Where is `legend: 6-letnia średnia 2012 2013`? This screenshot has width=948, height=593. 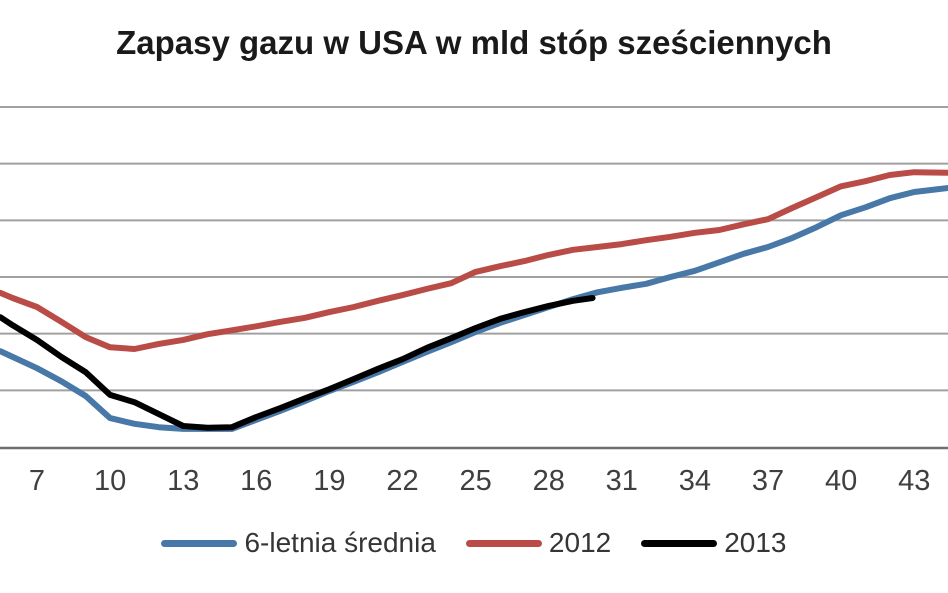 legend: 6-letnia średnia 2012 2013 is located at coordinates (474, 543).